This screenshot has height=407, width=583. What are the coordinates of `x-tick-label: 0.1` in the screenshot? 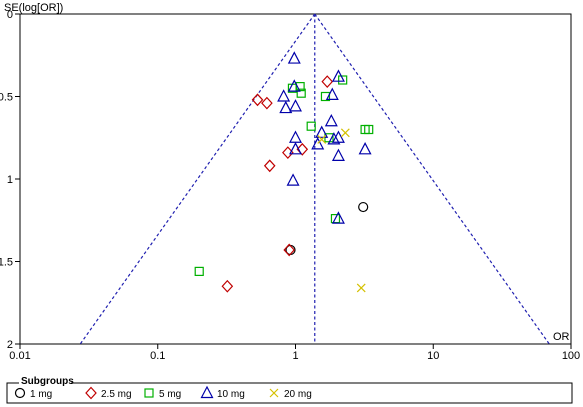 It's located at (157, 356).